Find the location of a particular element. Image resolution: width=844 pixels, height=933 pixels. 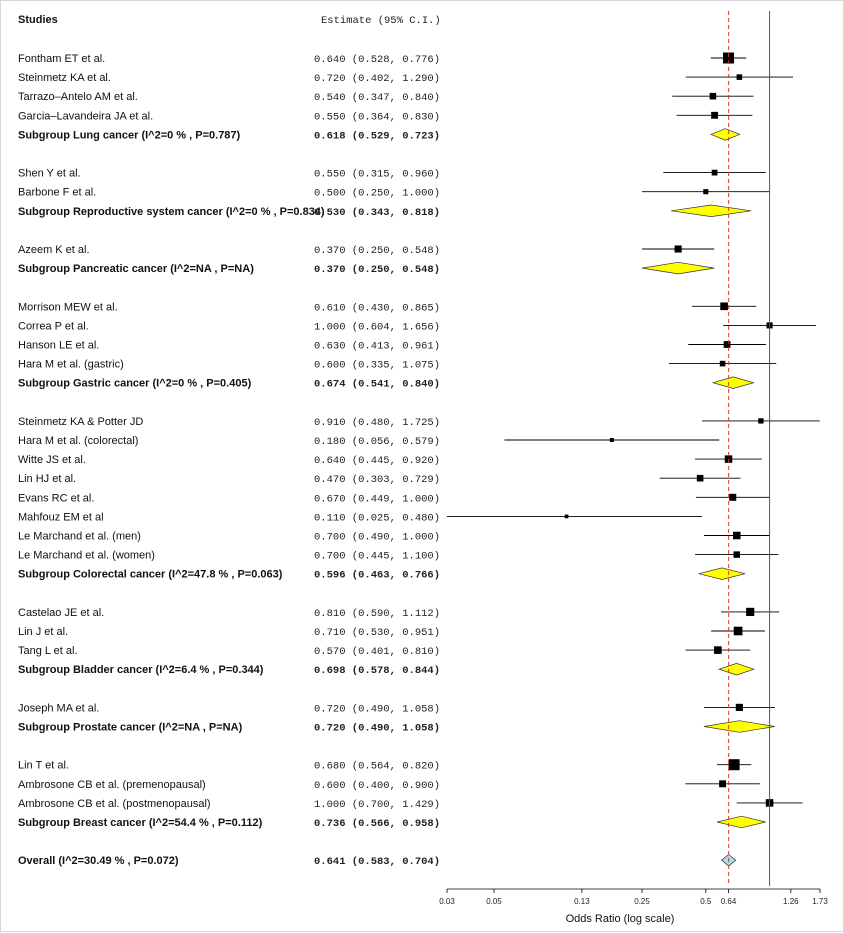

x-axis: 0.03 0.05 0.13 0.25 0.5 0.64 1.26 1.73 is located at coordinates (633, 897).